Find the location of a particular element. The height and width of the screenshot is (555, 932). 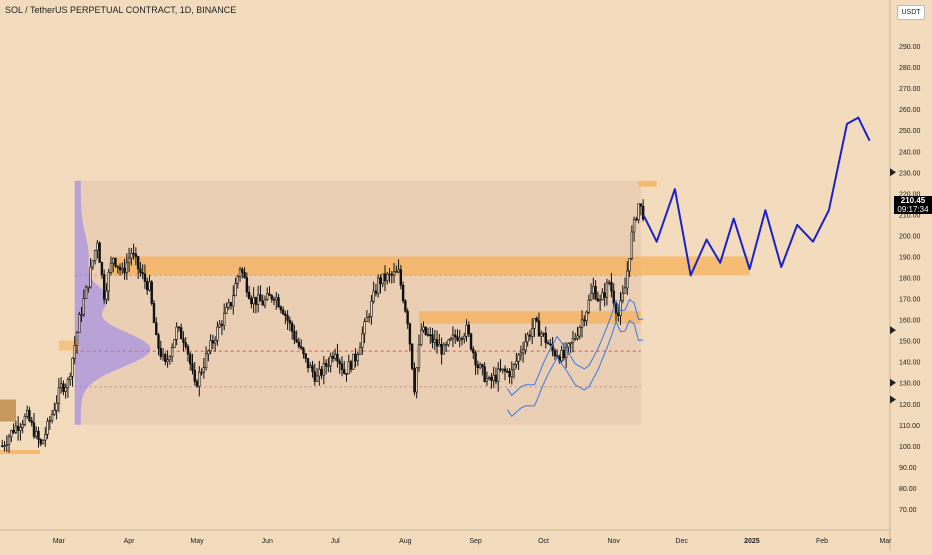

x-tick-label: Oct is located at coordinates (543, 541).